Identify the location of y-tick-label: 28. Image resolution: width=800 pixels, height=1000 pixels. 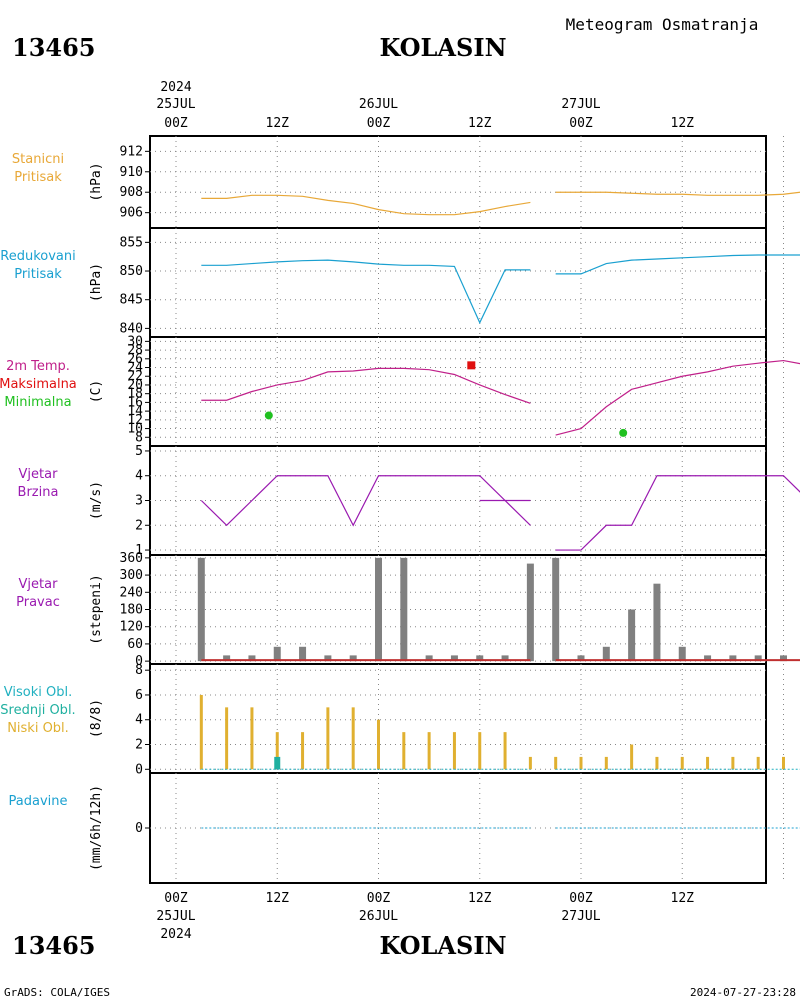
(135, 350).